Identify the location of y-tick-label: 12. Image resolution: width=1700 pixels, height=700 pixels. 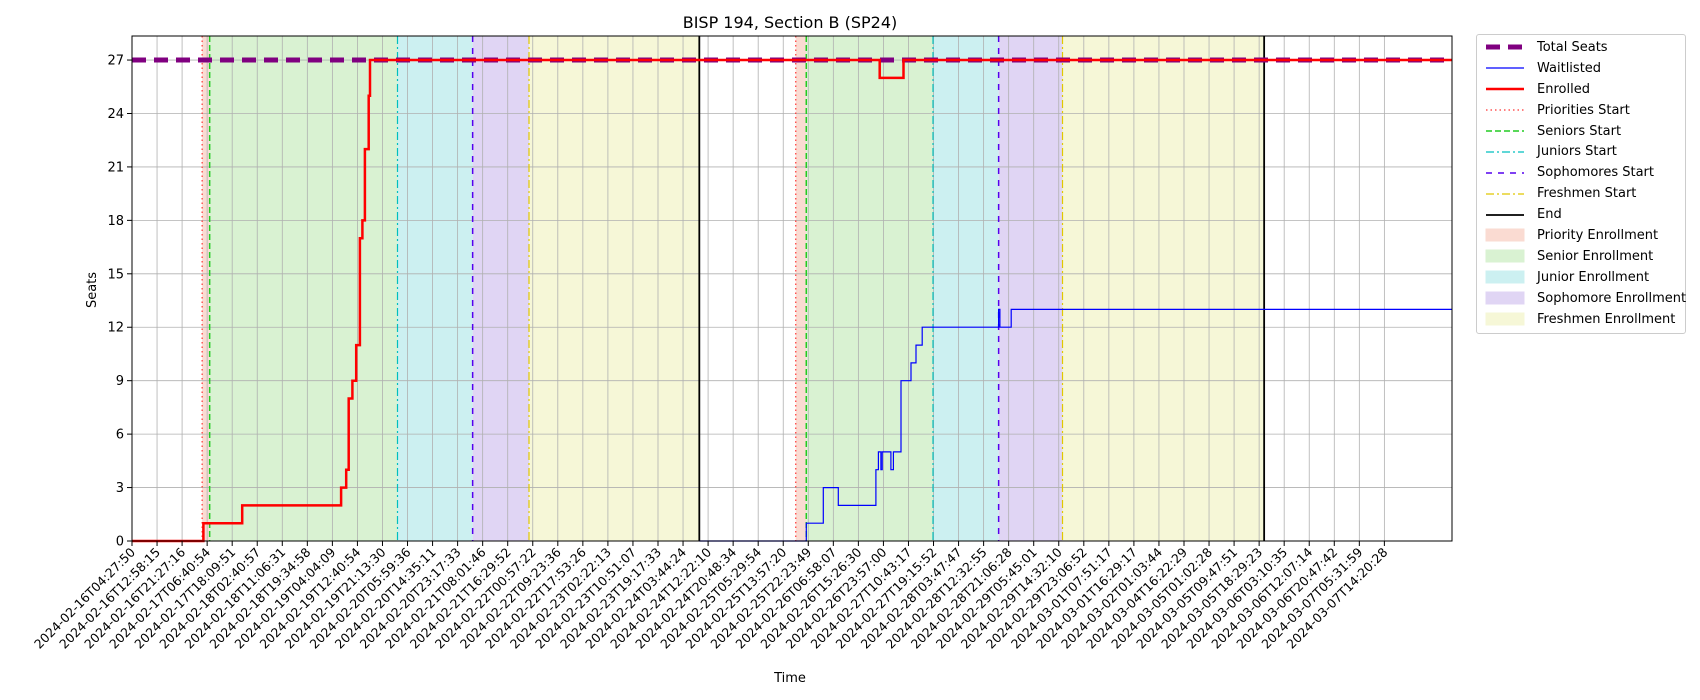
(115, 328).